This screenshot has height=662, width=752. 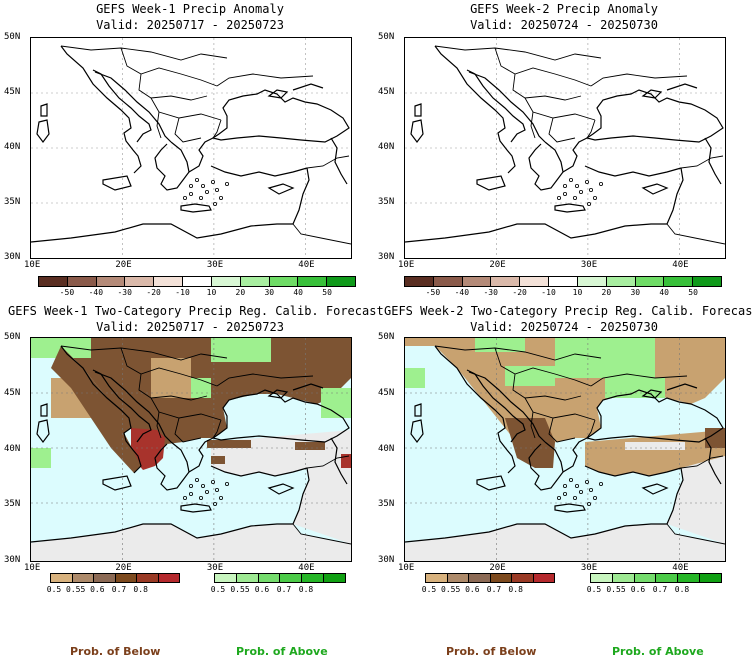 What do you see at coordinates (656, 578) in the screenshot?
I see `panel4-above-colorbar` at bounding box center [656, 578].